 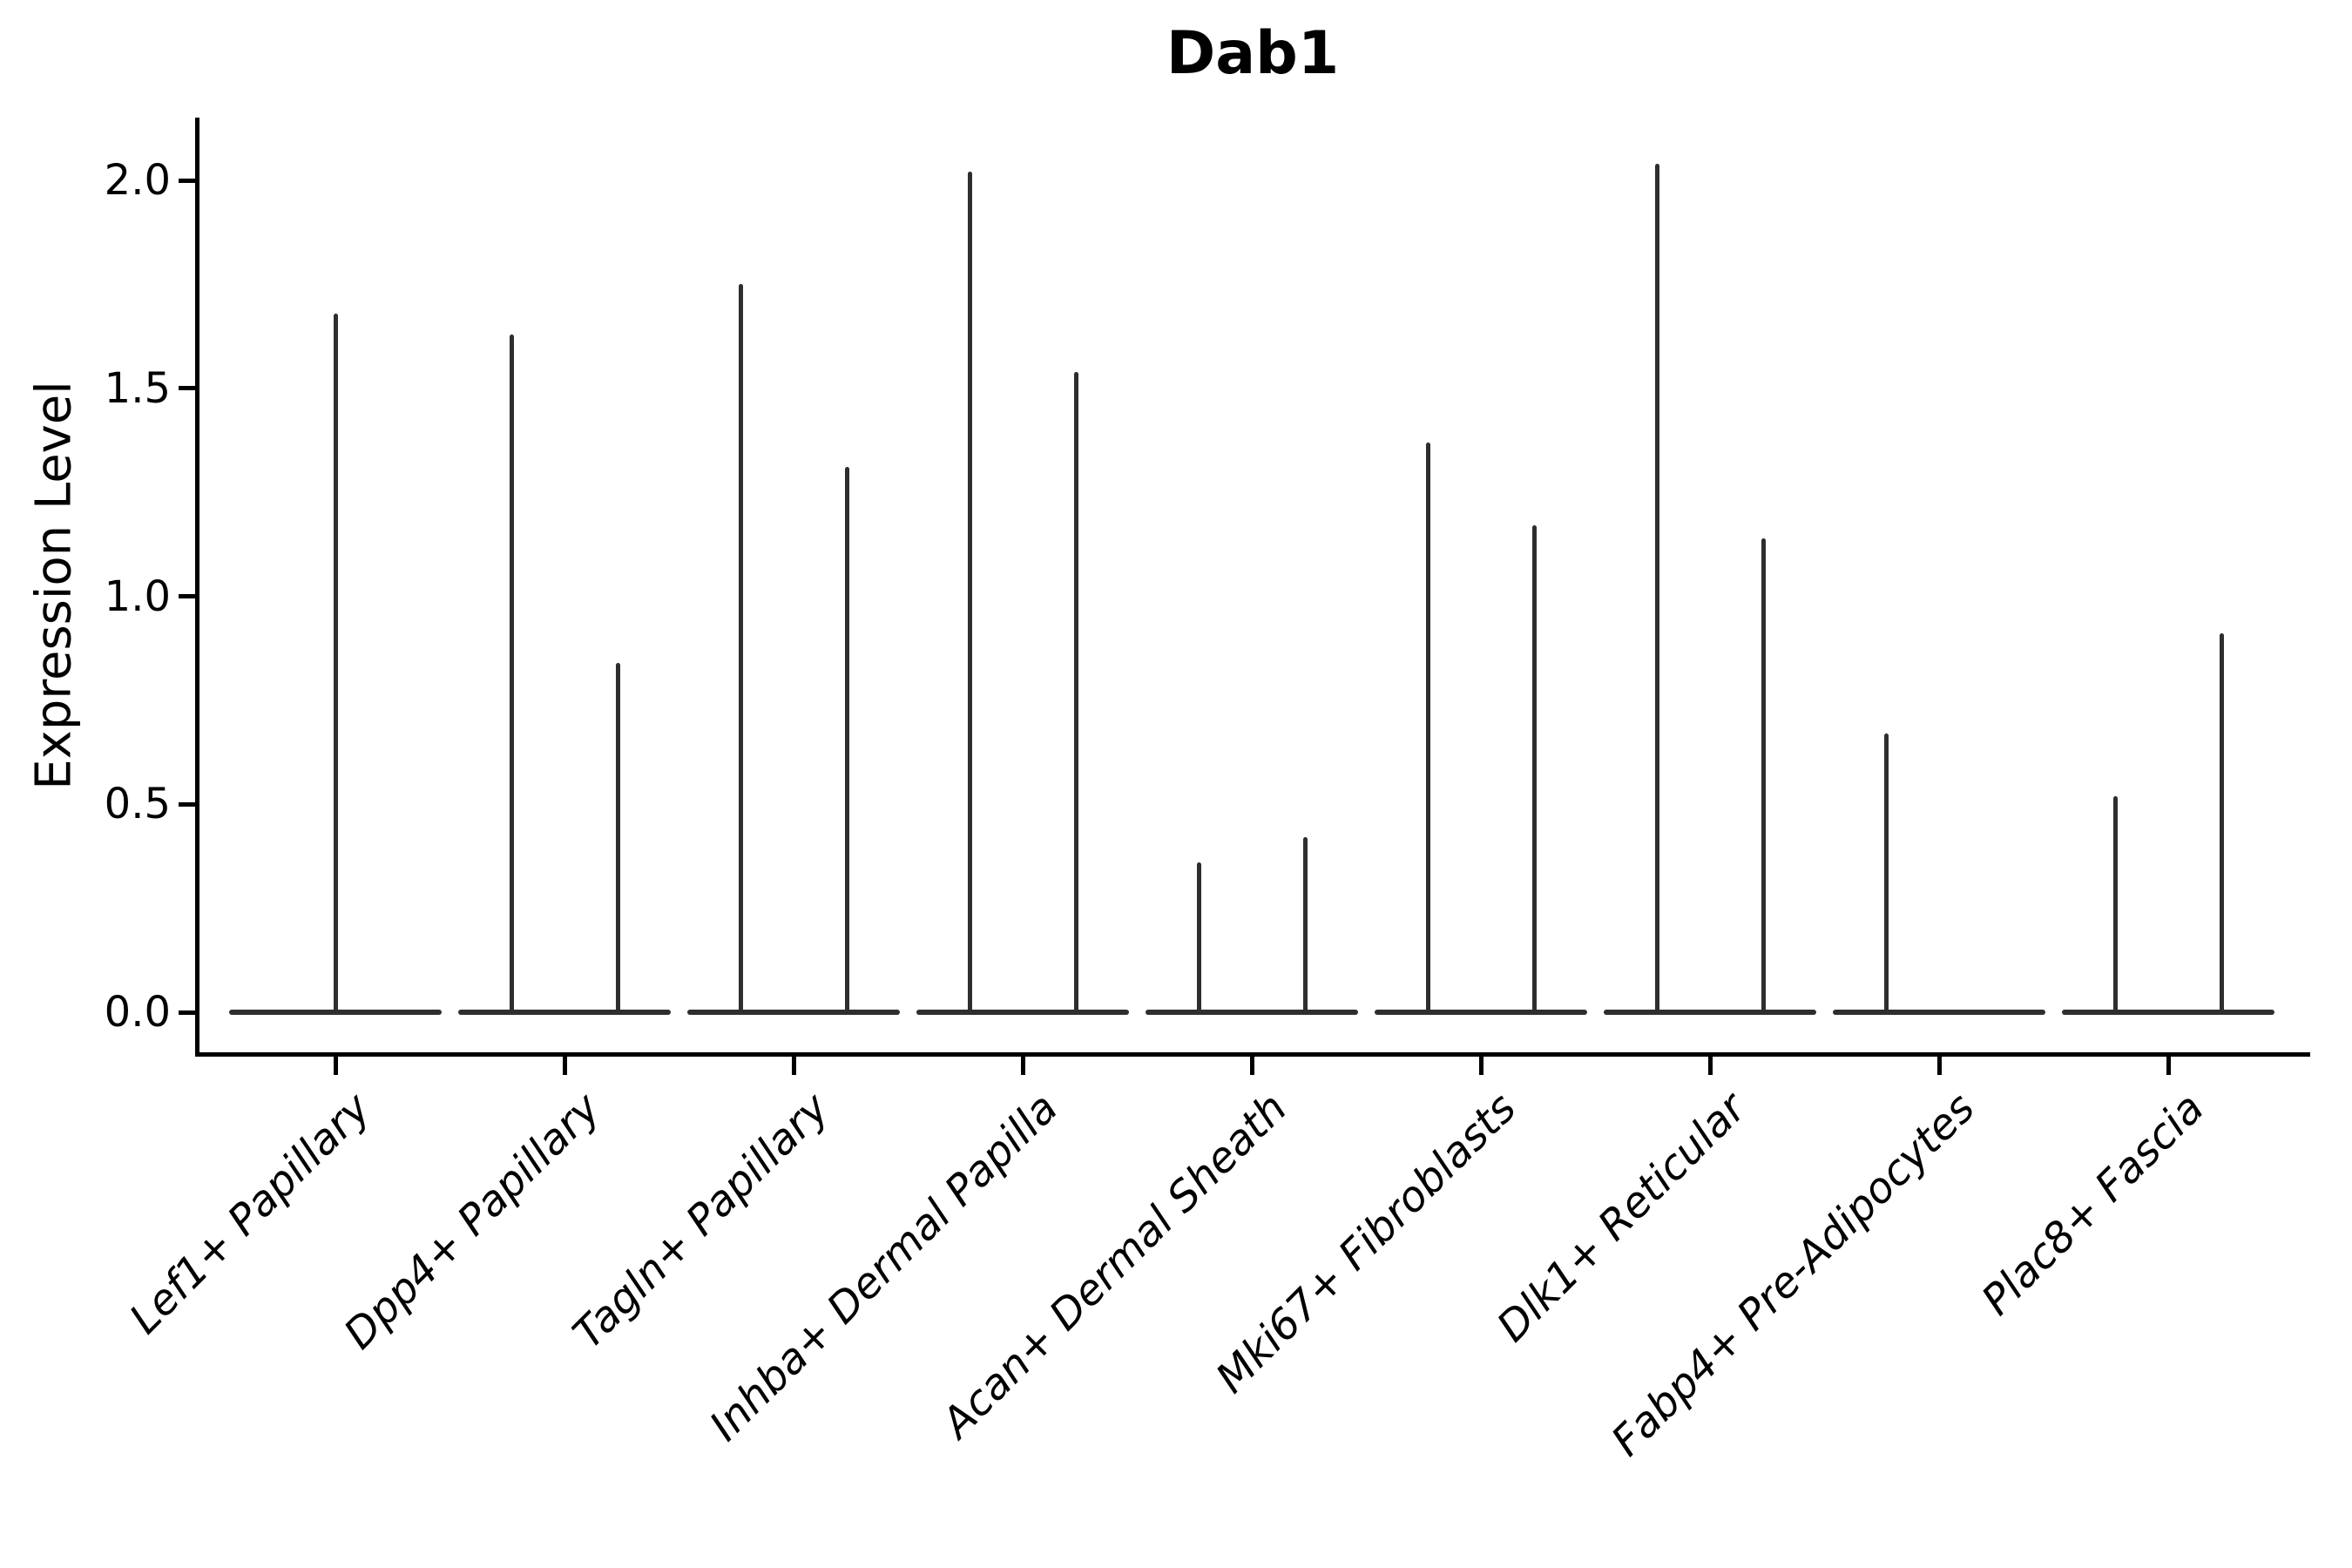 I want to click on chart-title: Dab1, so click(x=1253, y=53).